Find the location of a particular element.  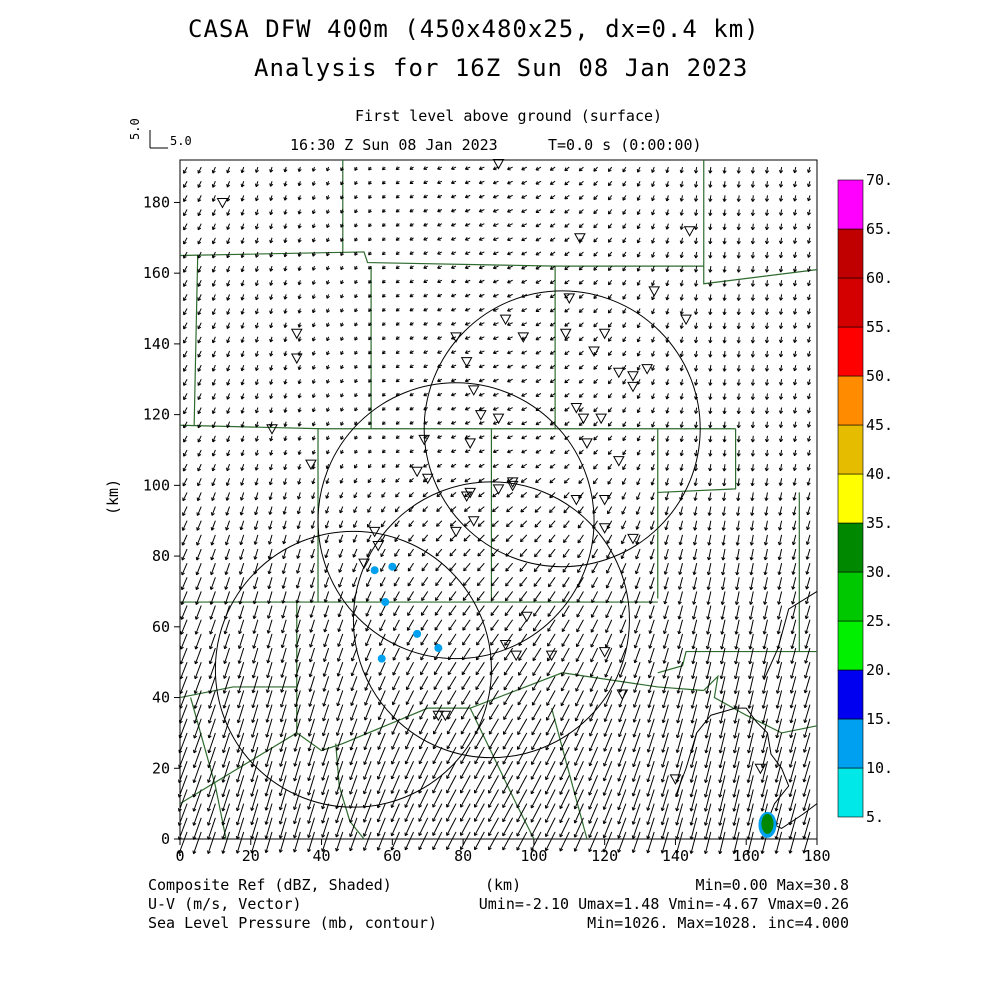

x-tick-label: 100 is located at coordinates (533, 856).